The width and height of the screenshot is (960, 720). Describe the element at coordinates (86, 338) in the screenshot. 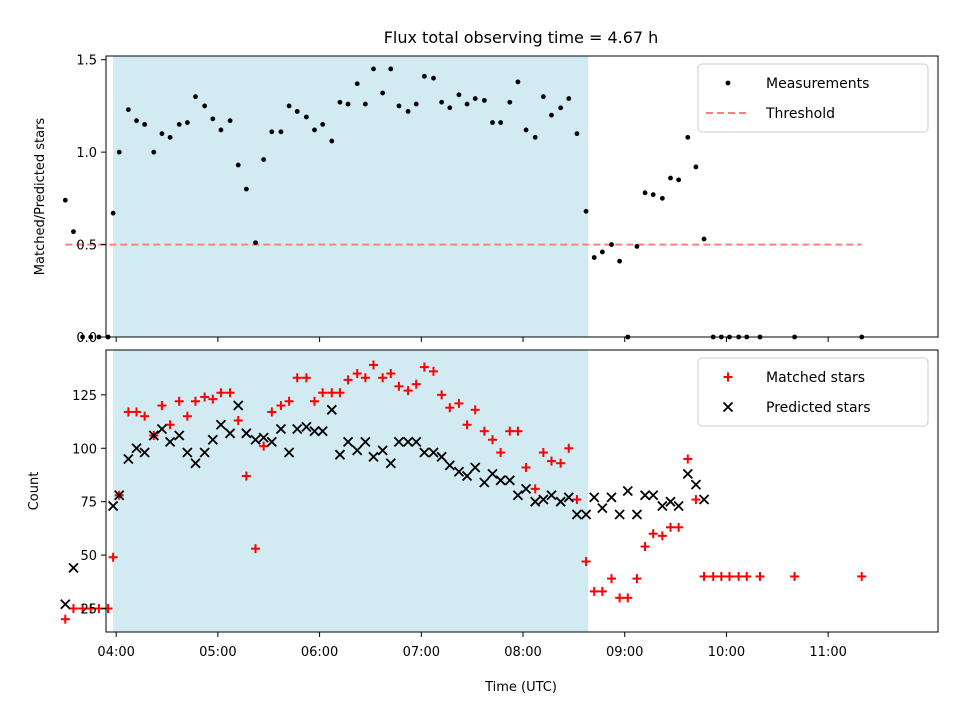

I see `y-tick-label: 0.0` at that location.